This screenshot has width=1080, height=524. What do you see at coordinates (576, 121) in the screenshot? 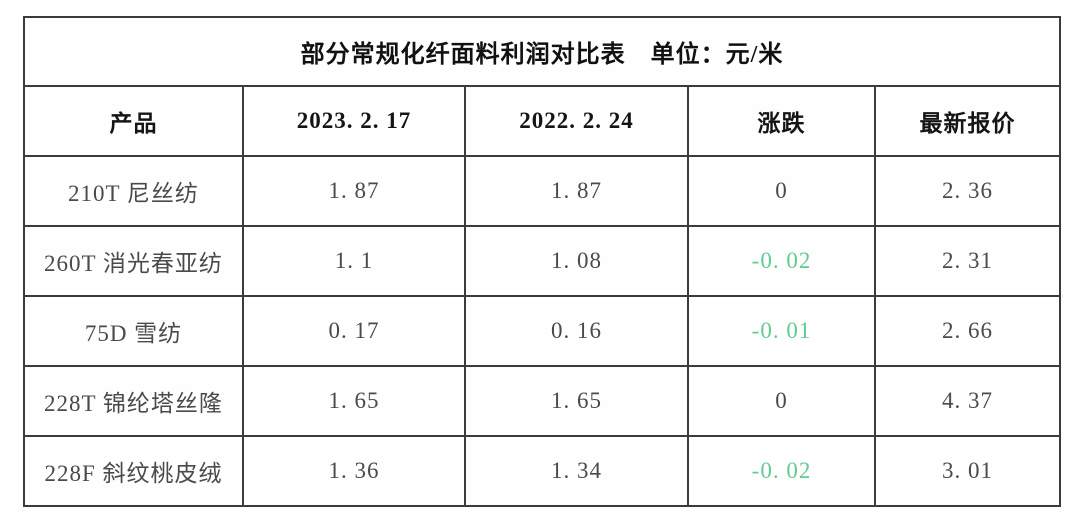
I see `column-header-date-2022: 2022. 2. 24` at bounding box center [576, 121].